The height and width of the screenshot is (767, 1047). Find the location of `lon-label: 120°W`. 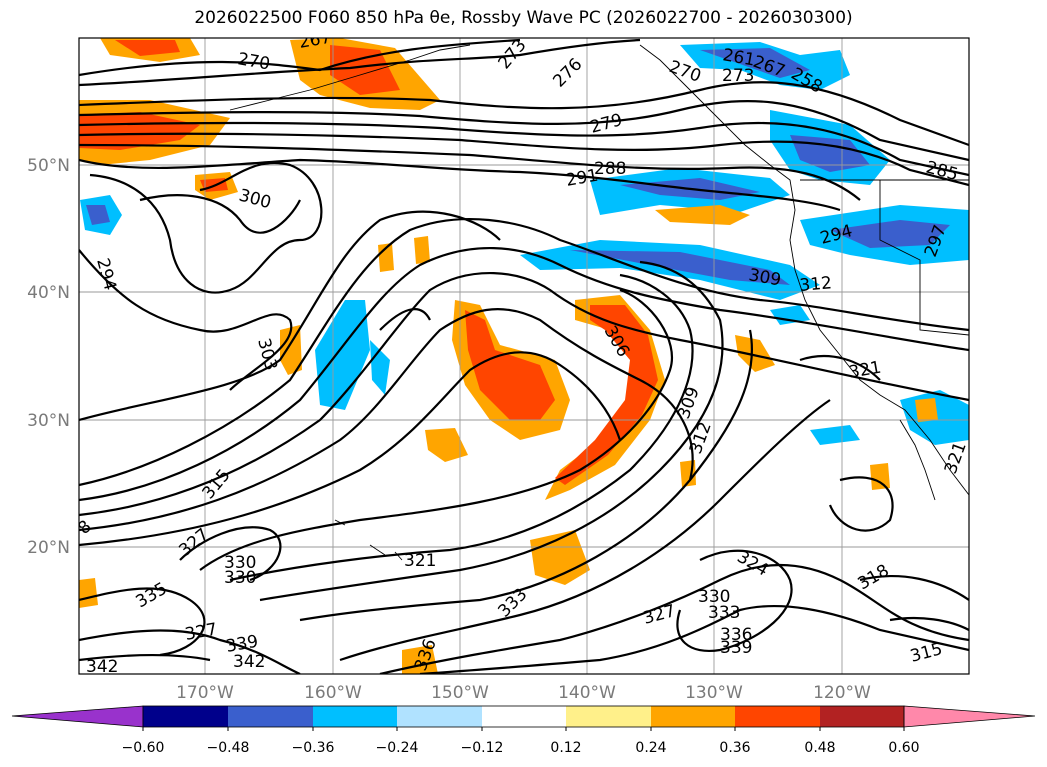

lon-label: 120°W is located at coordinates (842, 693).